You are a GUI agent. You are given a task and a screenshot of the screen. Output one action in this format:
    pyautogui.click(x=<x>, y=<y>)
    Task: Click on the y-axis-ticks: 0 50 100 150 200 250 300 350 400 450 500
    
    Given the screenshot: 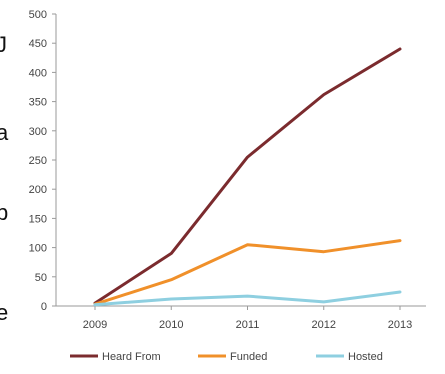 What is the action you would take?
    pyautogui.click(x=42, y=161)
    